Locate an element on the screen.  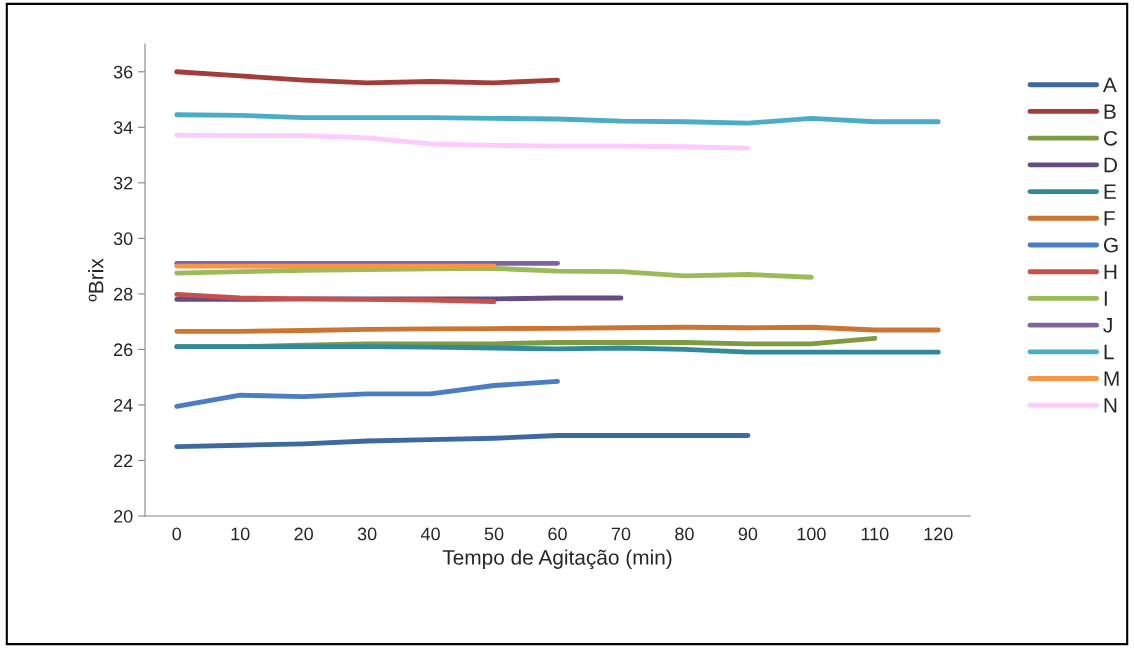
x-tick-label: 120 is located at coordinates (938, 534).